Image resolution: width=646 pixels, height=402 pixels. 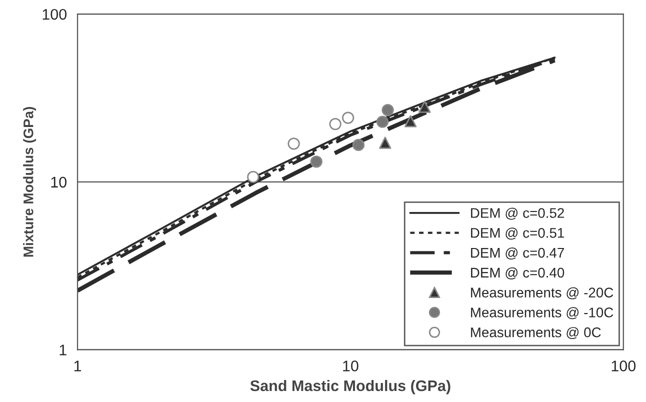 I want to click on x-axis-title: Sand Mastic Modulus (GPa), so click(x=350, y=387).